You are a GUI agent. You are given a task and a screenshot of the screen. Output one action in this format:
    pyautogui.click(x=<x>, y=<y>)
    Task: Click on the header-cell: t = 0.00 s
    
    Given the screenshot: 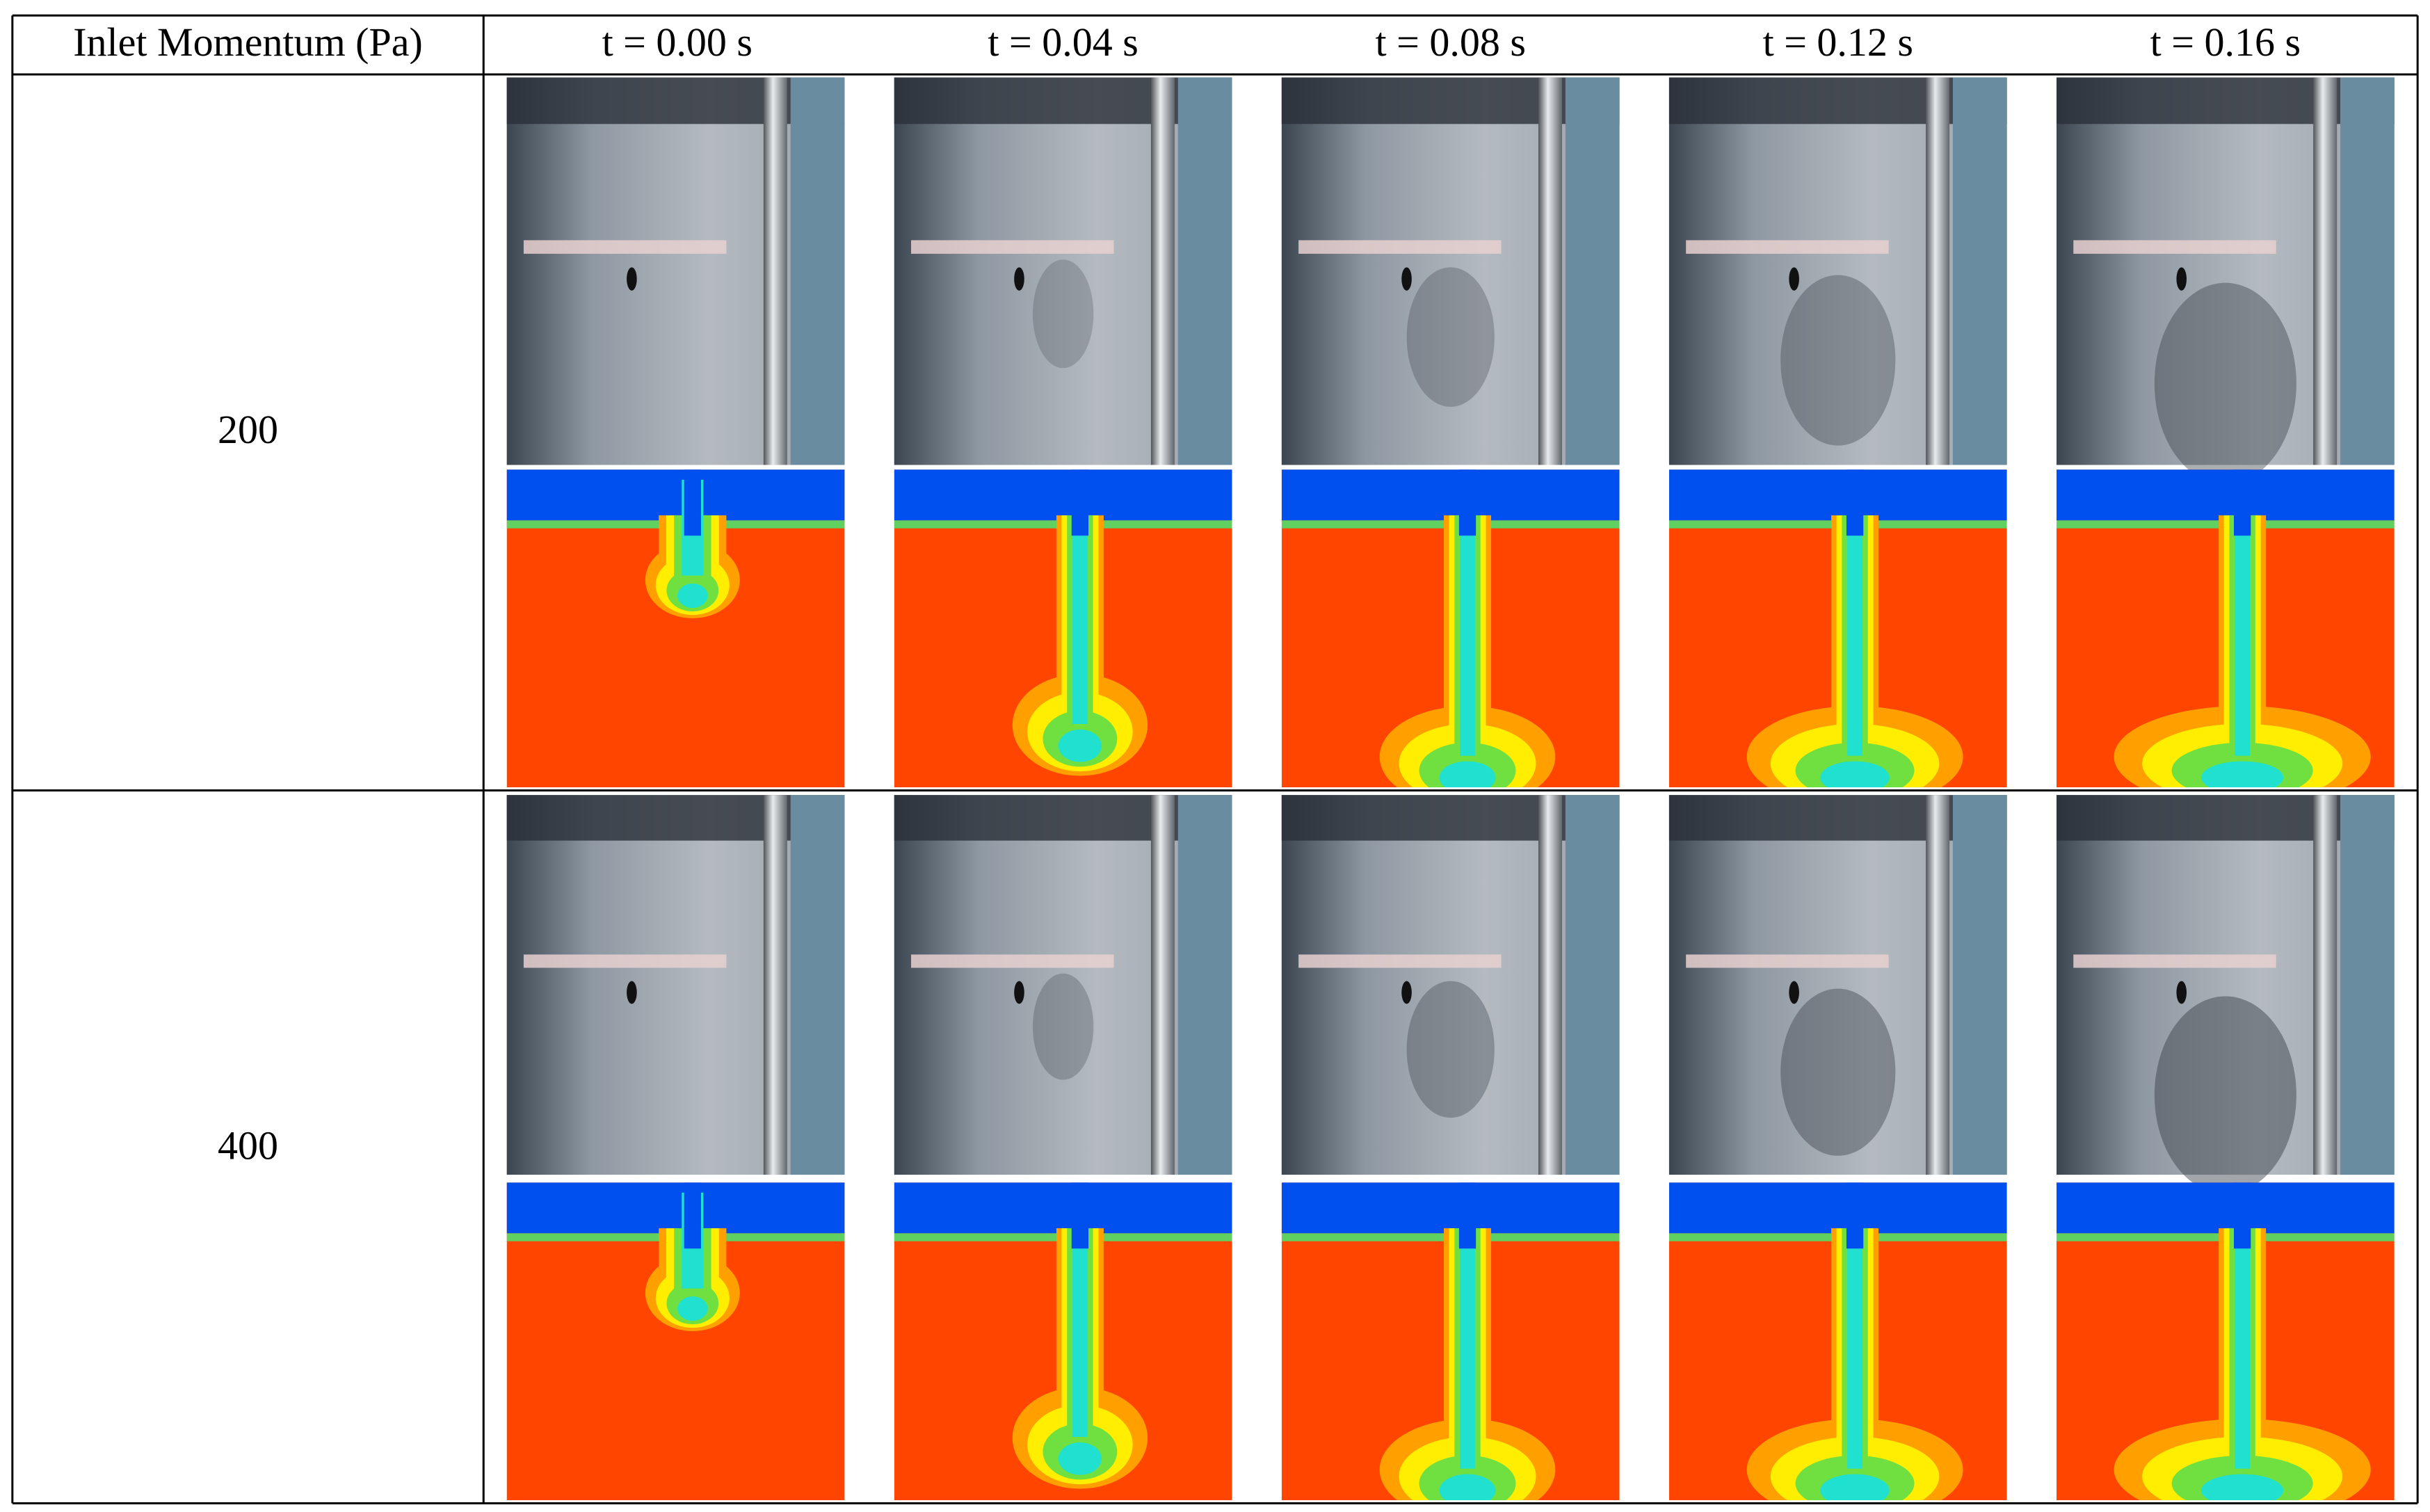 What is the action you would take?
    pyautogui.click(x=677, y=42)
    